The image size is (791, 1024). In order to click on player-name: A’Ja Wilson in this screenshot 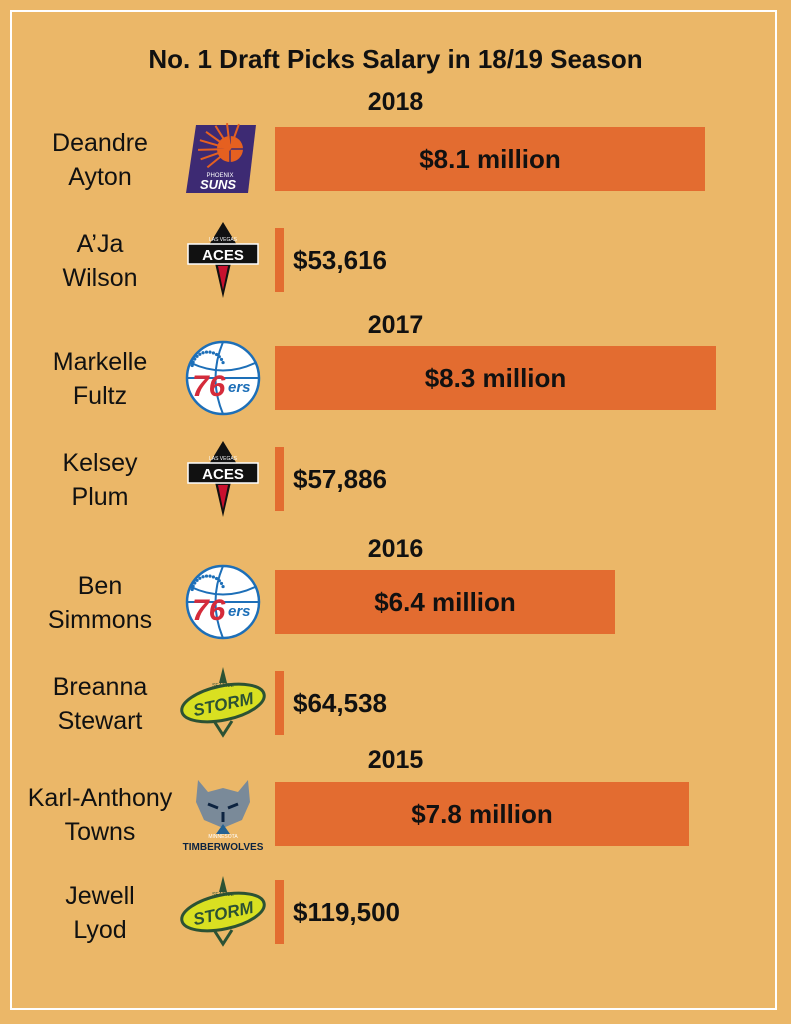, I will do `click(100, 261)`.